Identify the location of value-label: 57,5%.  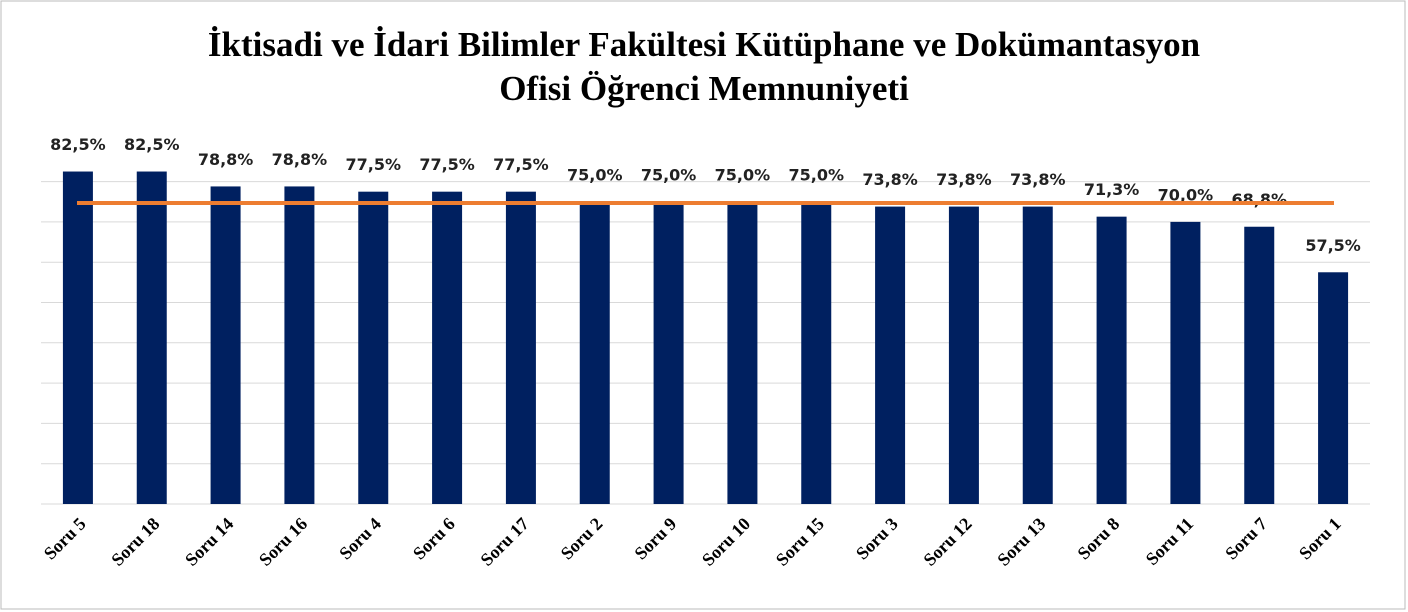
(1333, 245).